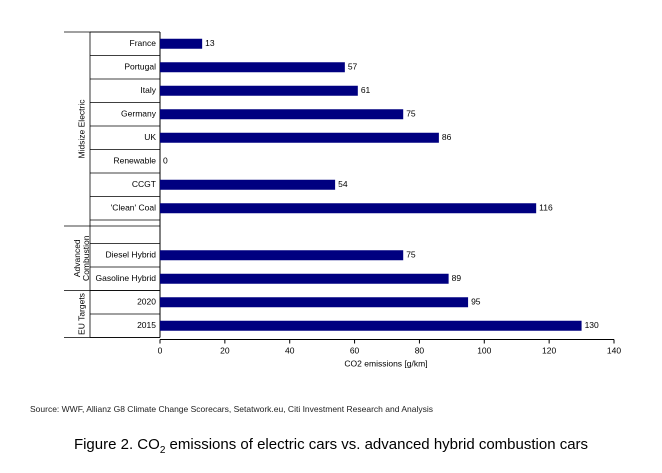  What do you see at coordinates (476, 302) in the screenshot?
I see `value-label: 95` at bounding box center [476, 302].